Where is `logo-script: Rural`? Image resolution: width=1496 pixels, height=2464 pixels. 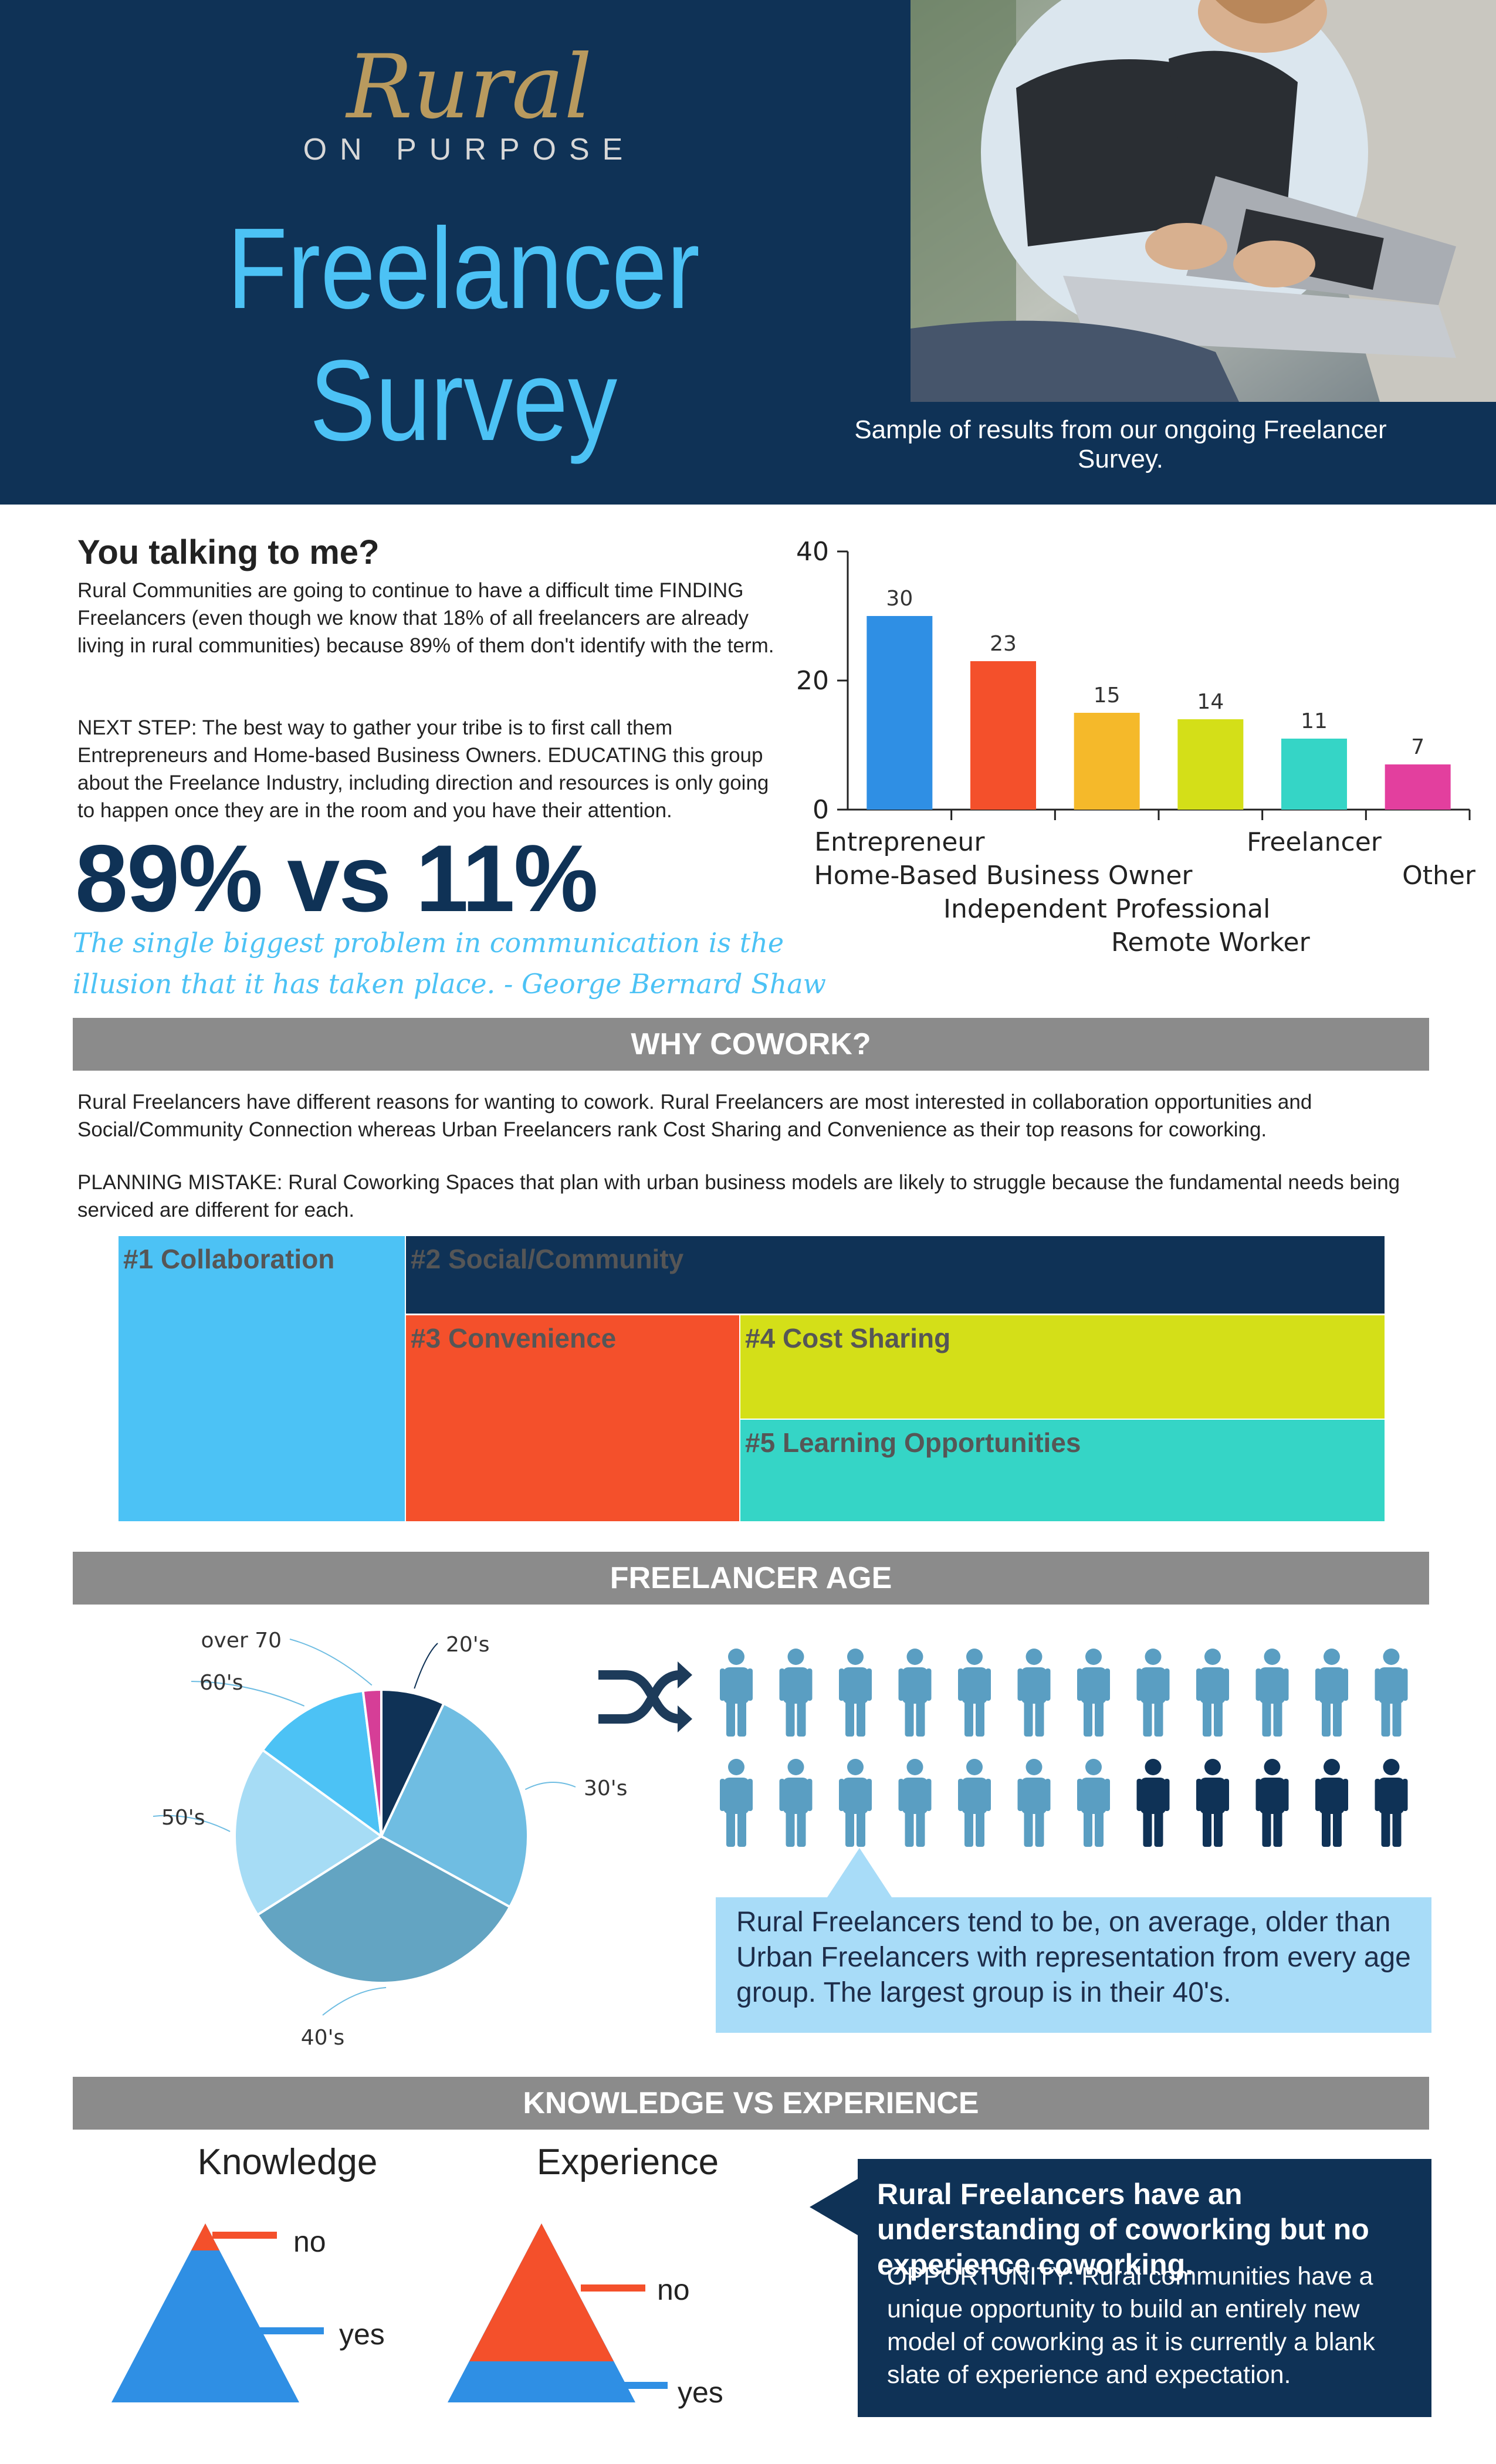 logo-script: Rural is located at coordinates (469, 89).